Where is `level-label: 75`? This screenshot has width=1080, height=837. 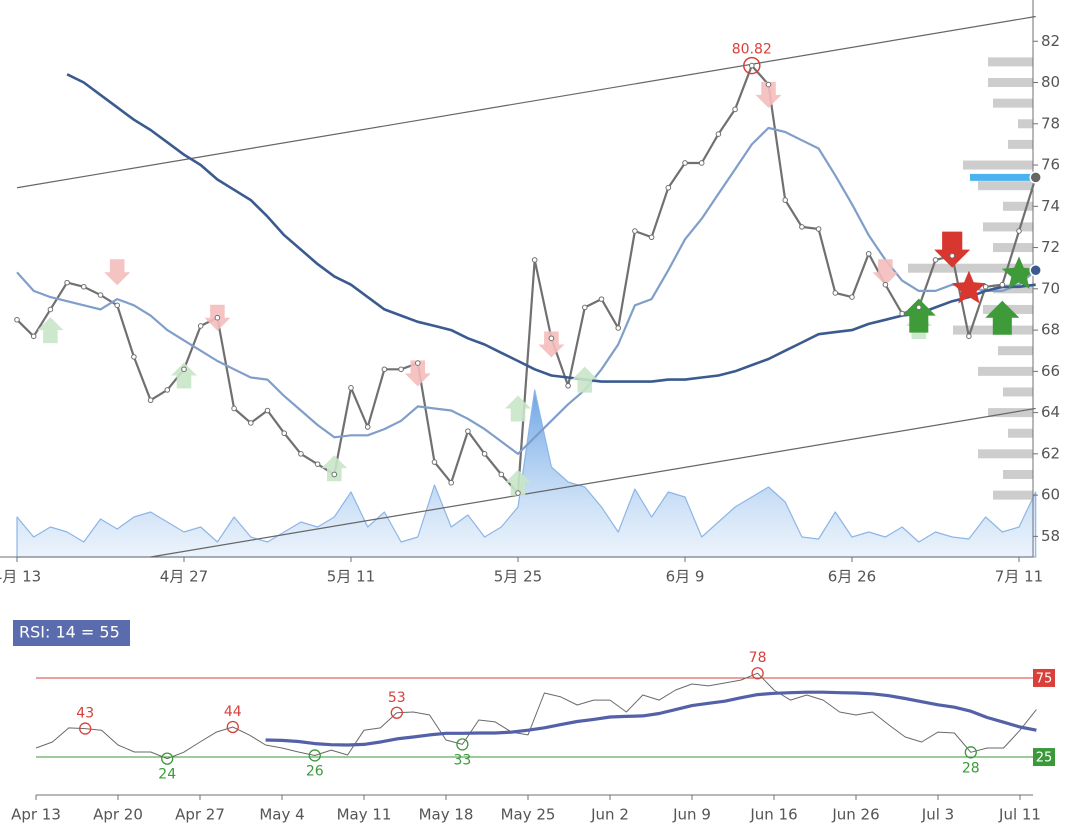
level-label: 75 is located at coordinates (1044, 678).